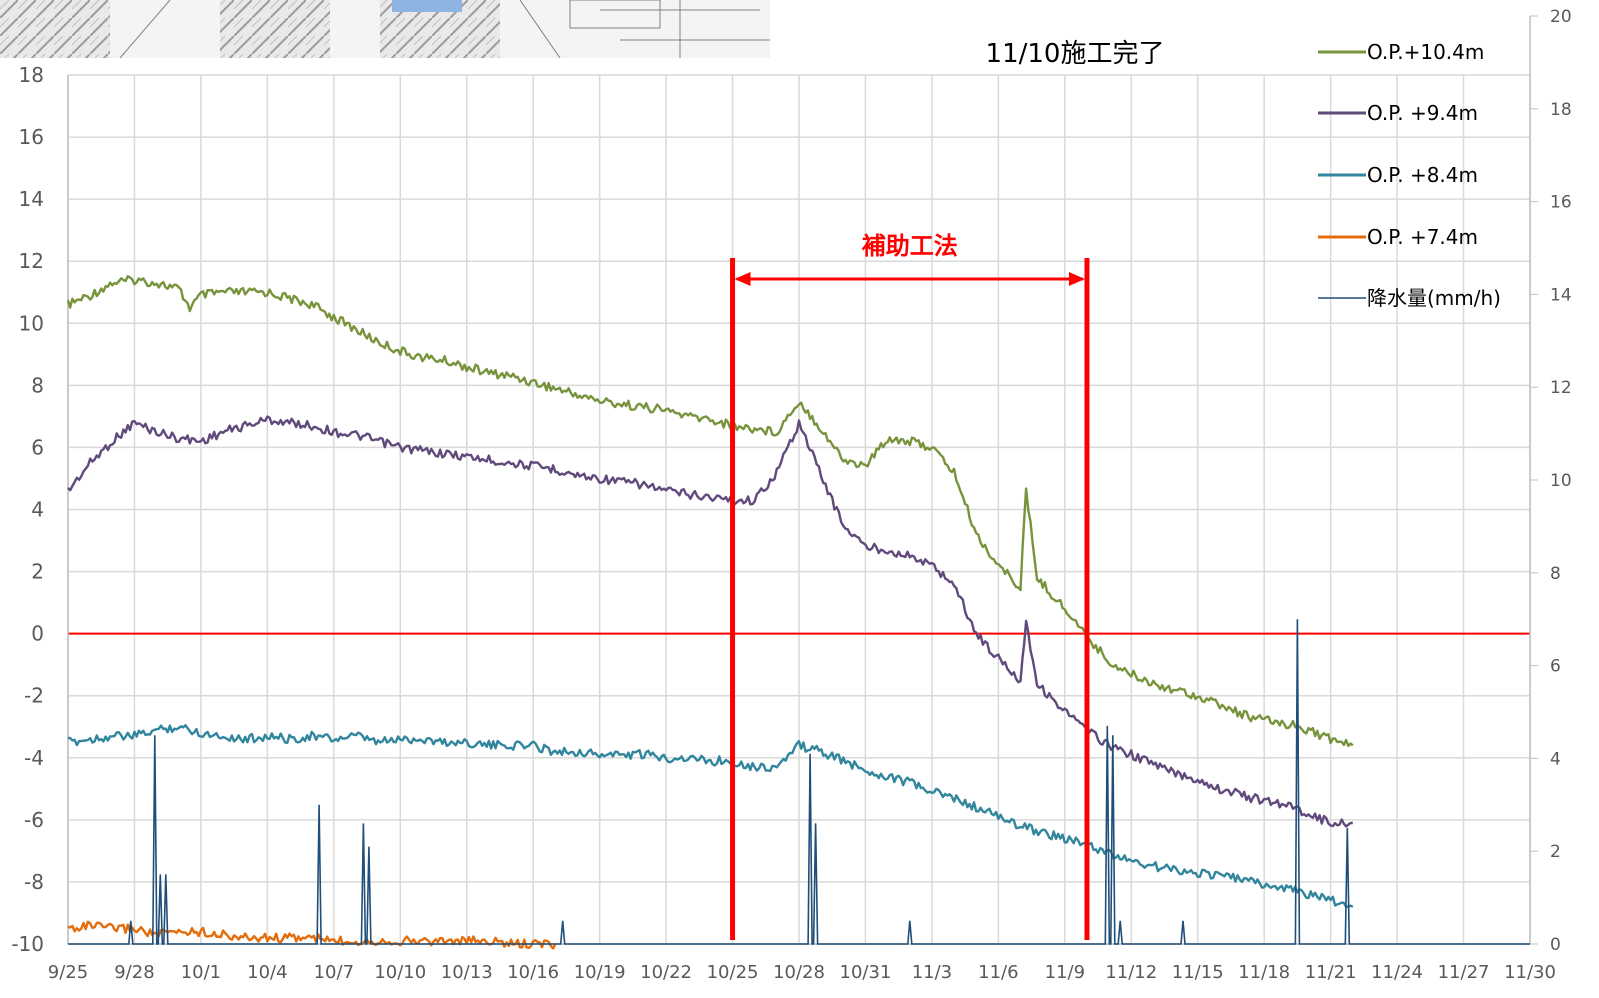 Image resolution: width=1599 pixels, height=998 pixels. What do you see at coordinates (1131, 972) in the screenshot?
I see `x-tick-label: 11/12` at bounding box center [1131, 972].